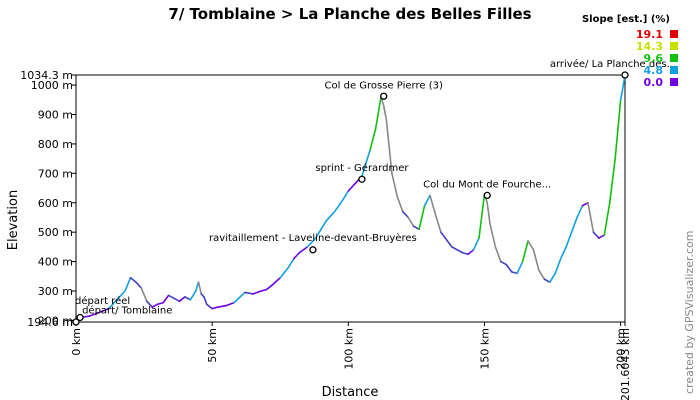 This screenshot has width=700, height=400. I want to click on x-tick-label: 100 km, so click(348, 349).